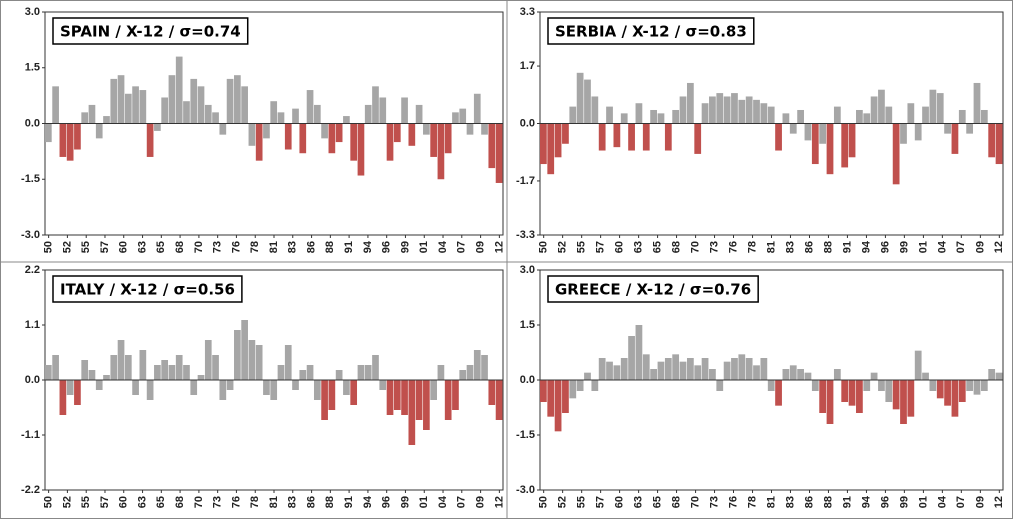 This screenshot has width=1013, height=519. I want to click on y-tick-label: 1.7, so click(527, 66).